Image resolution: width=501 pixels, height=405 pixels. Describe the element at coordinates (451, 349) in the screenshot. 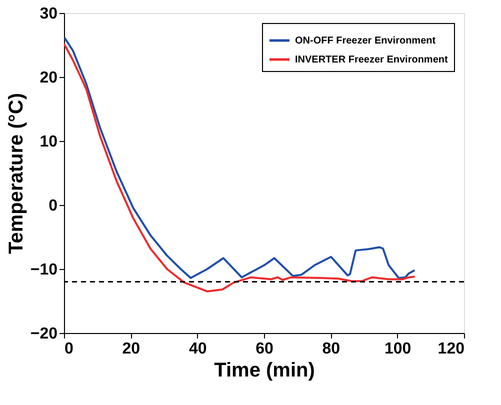

I see `x-tick-label: 120` at that location.